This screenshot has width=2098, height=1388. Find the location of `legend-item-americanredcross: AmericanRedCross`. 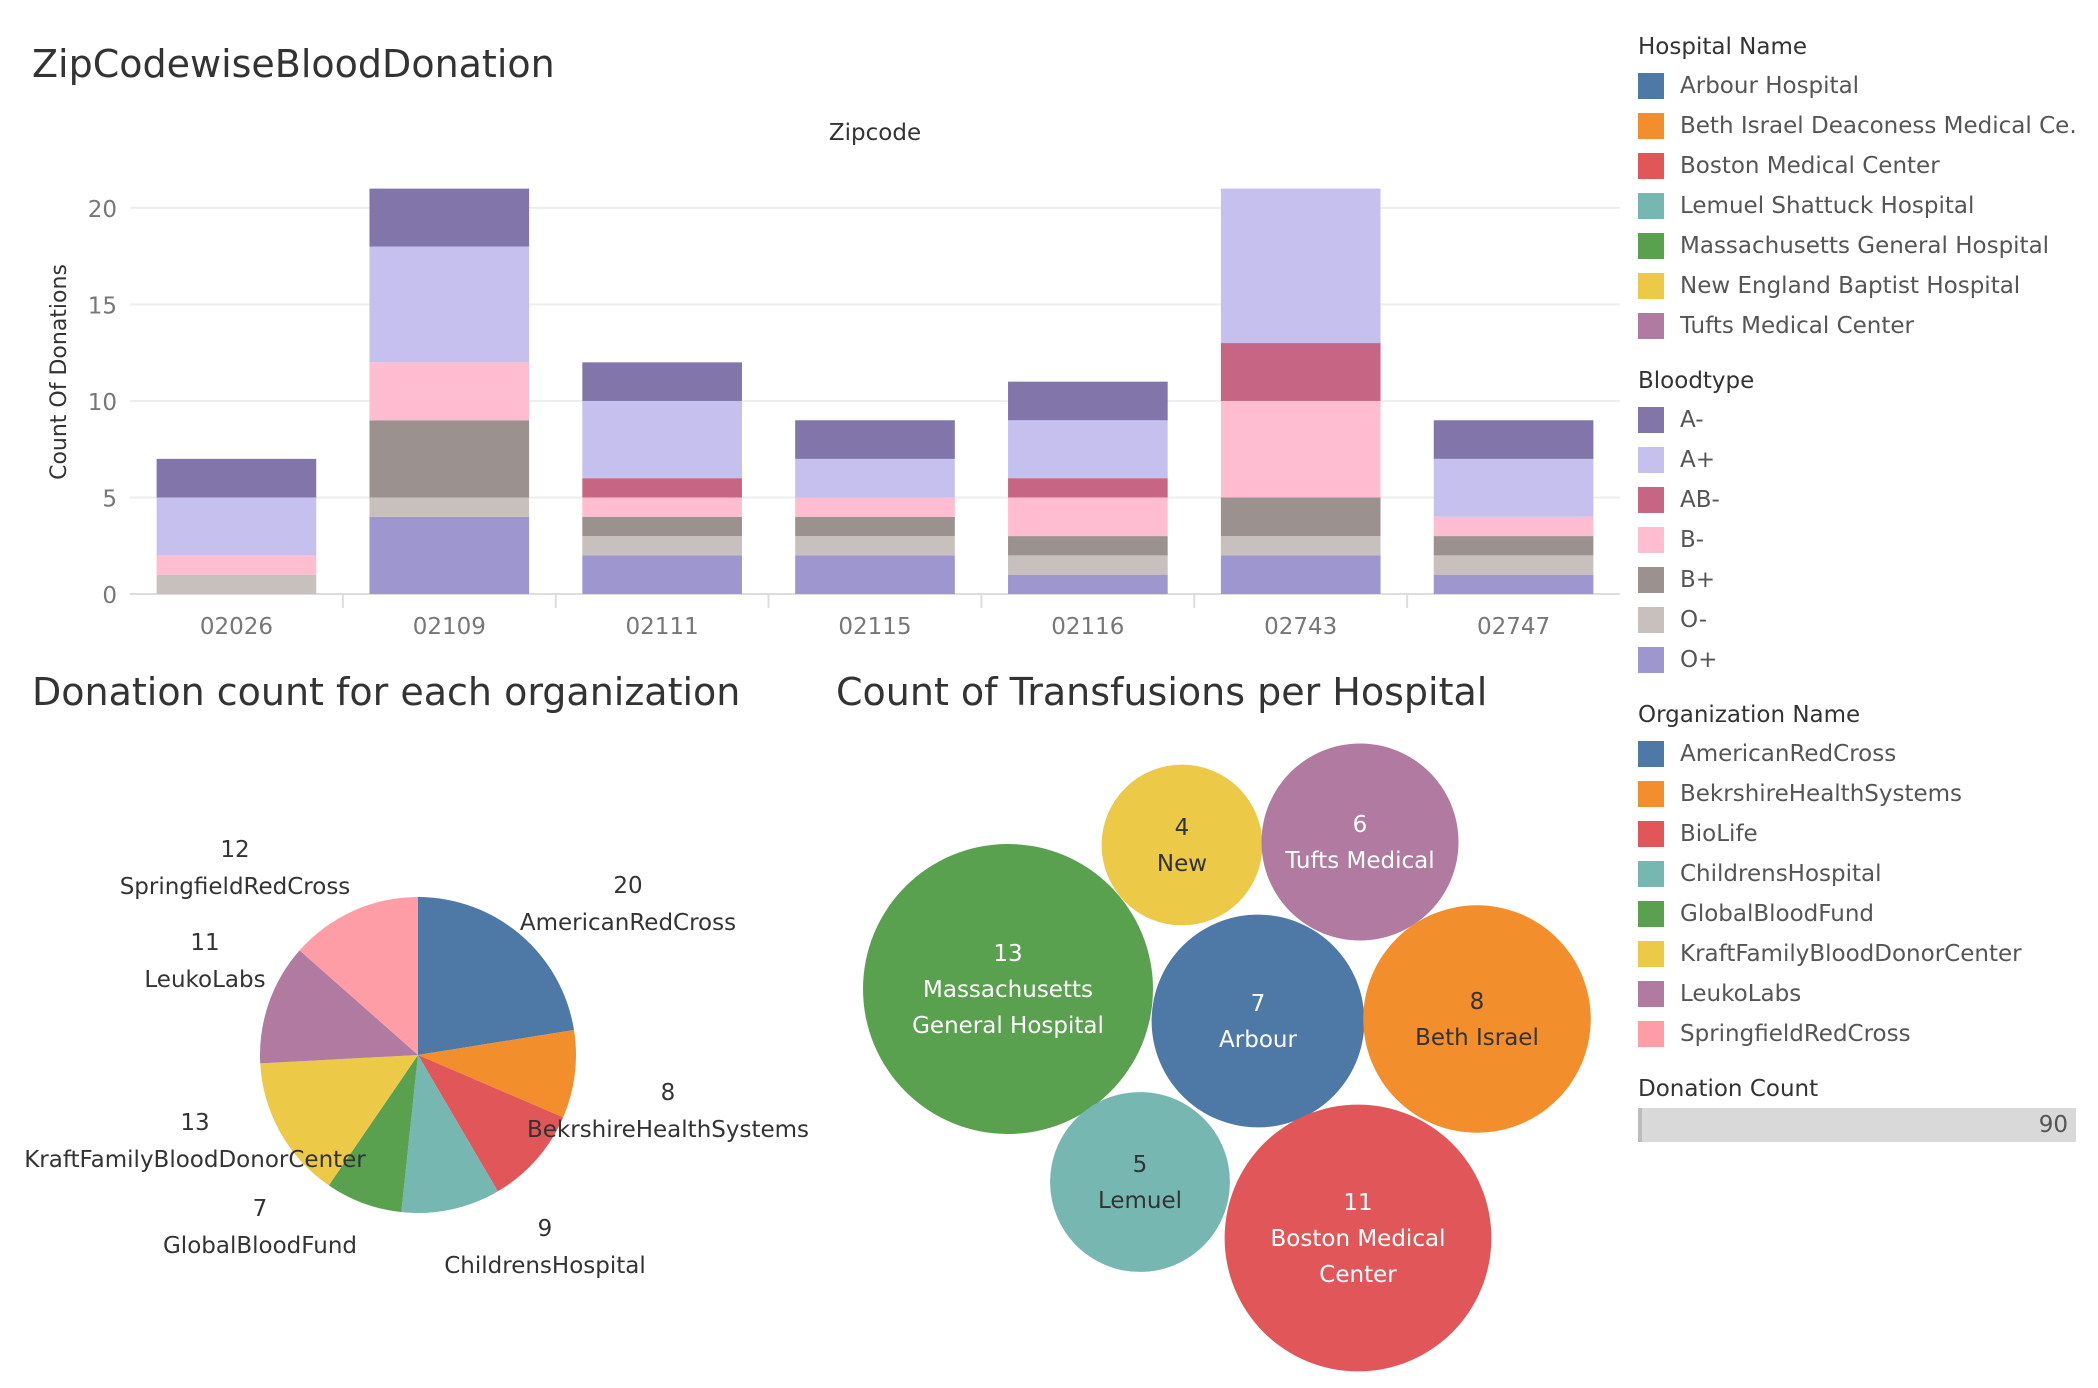

legend-item-americanredcross: AmericanRedCross is located at coordinates (1858, 754).